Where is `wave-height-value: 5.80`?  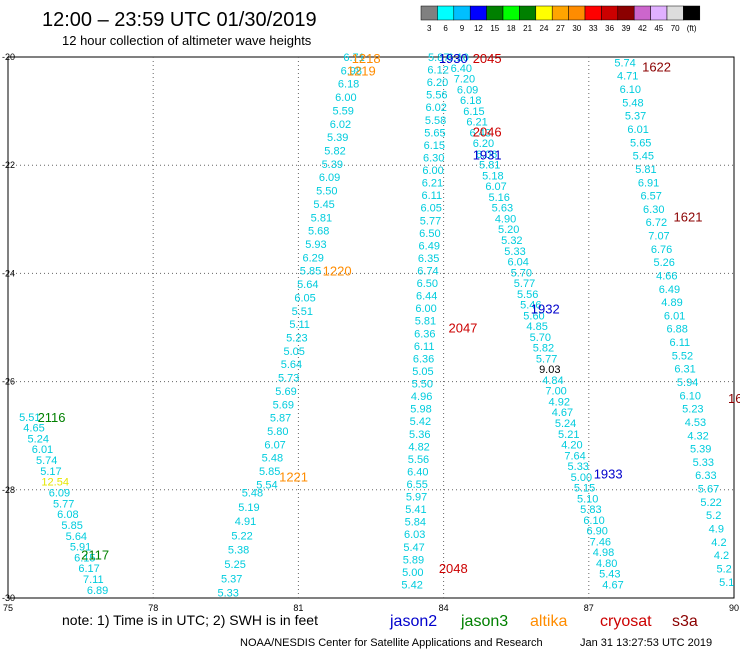
wave-height-value: 5.80 is located at coordinates (277, 432).